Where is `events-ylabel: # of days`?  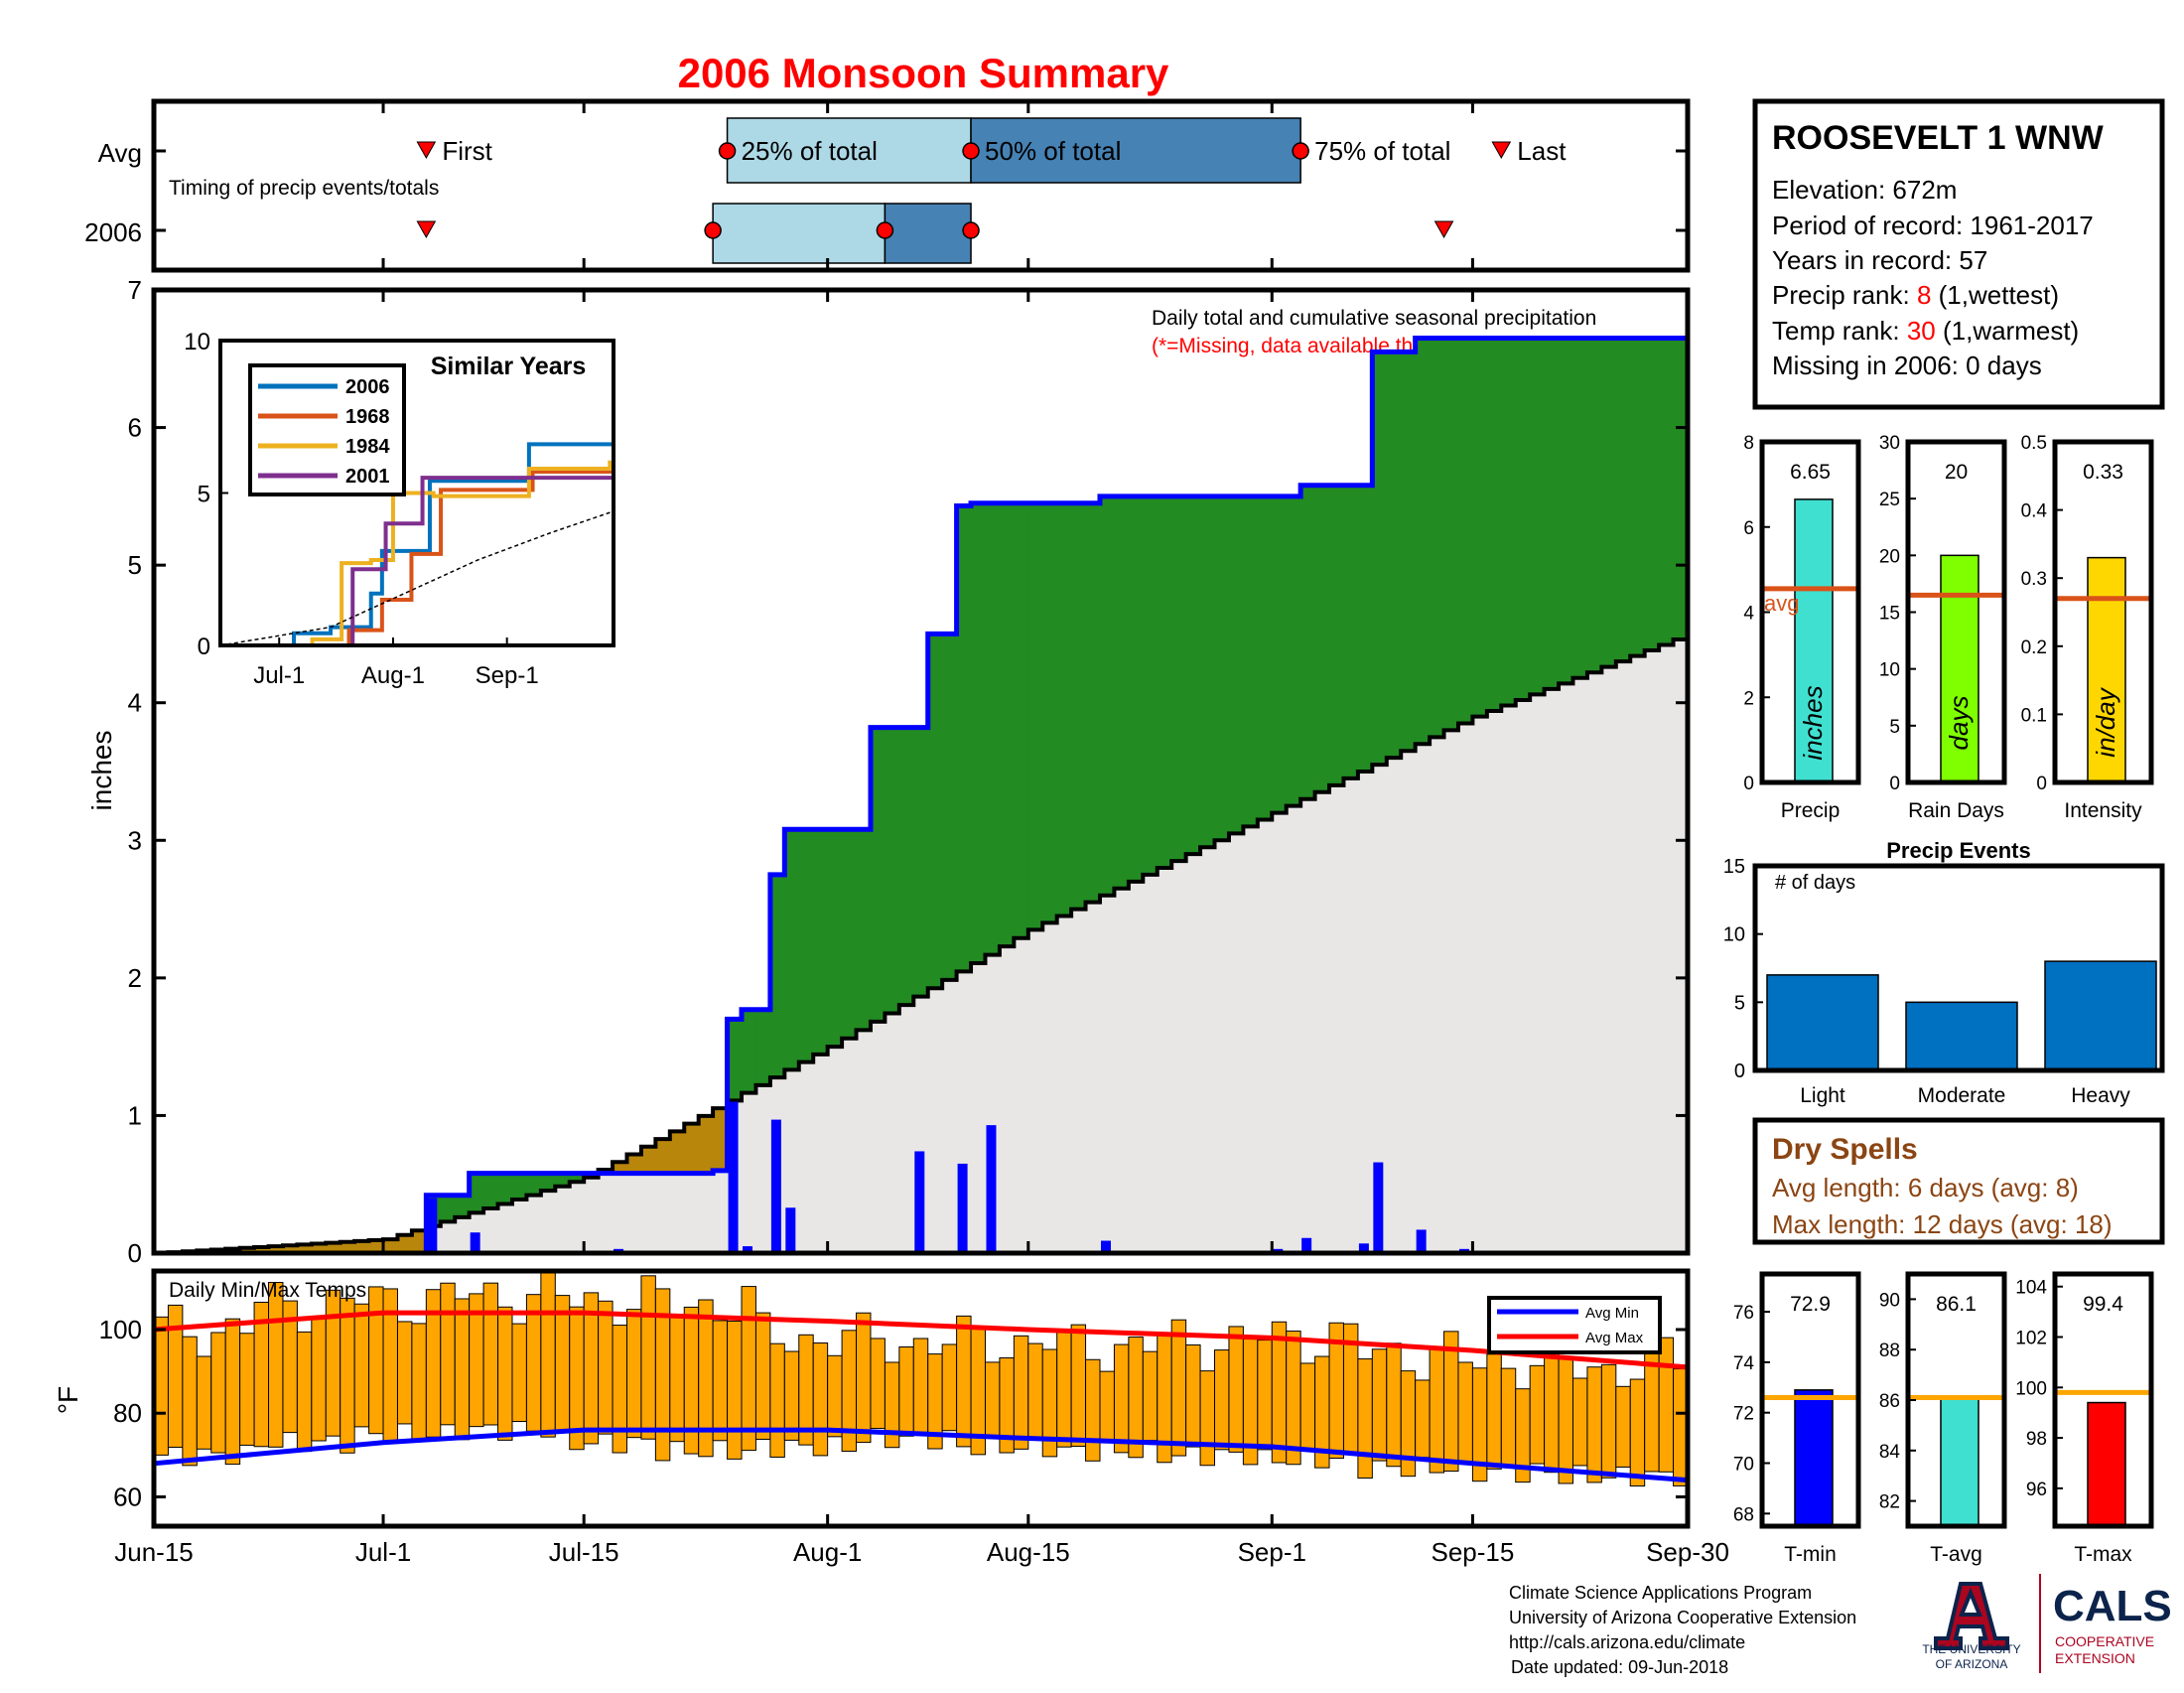 events-ylabel: # of days is located at coordinates (1815, 883).